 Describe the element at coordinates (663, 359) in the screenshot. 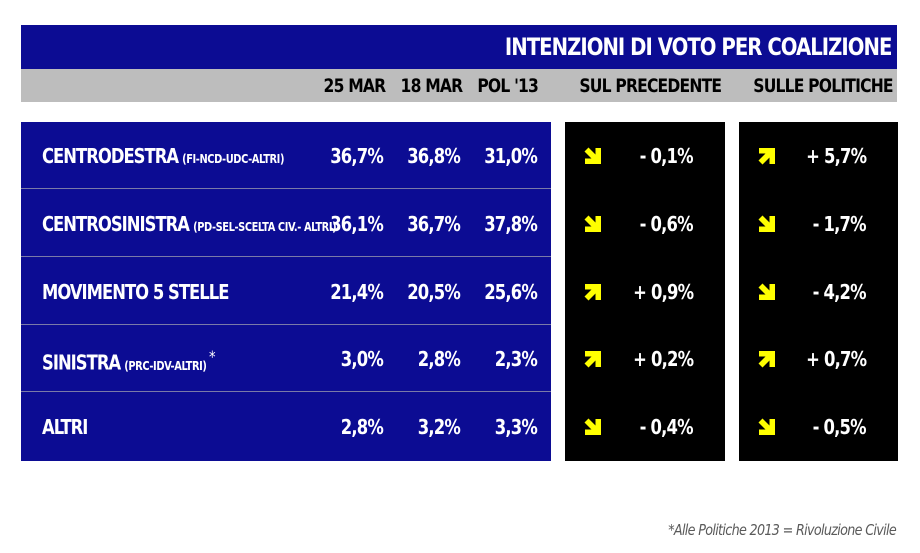

I see `delta-value: + 0,2%` at that location.